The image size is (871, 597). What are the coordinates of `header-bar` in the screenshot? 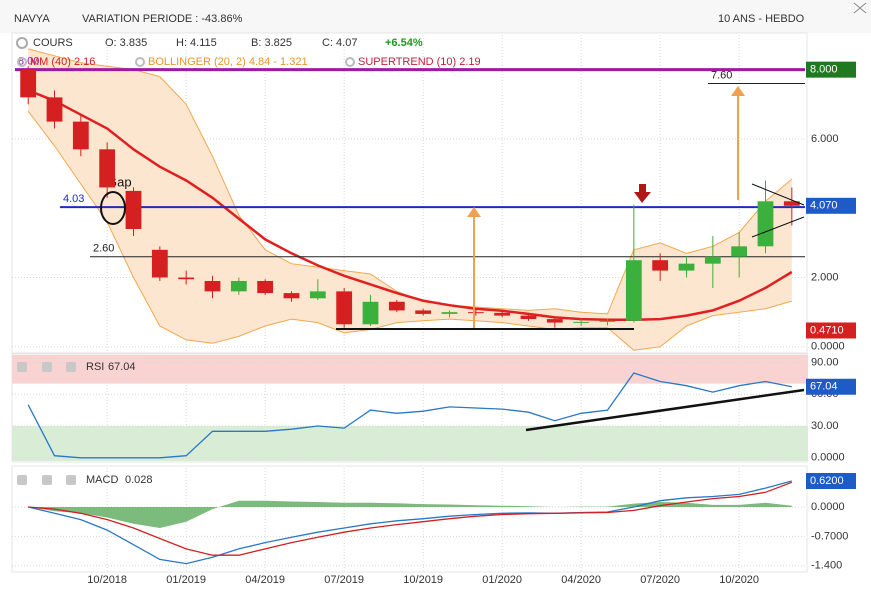 It's located at (435, 16).